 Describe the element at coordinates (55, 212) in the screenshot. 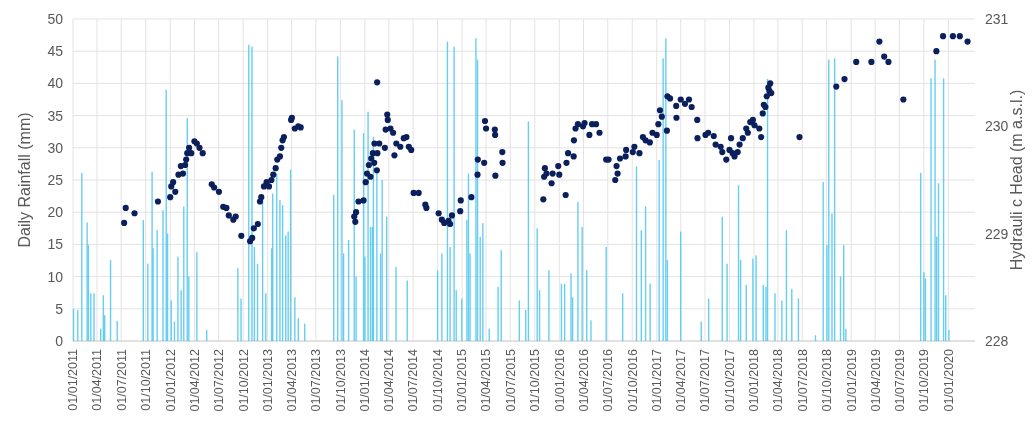

I see `y-tick-label: 20` at that location.